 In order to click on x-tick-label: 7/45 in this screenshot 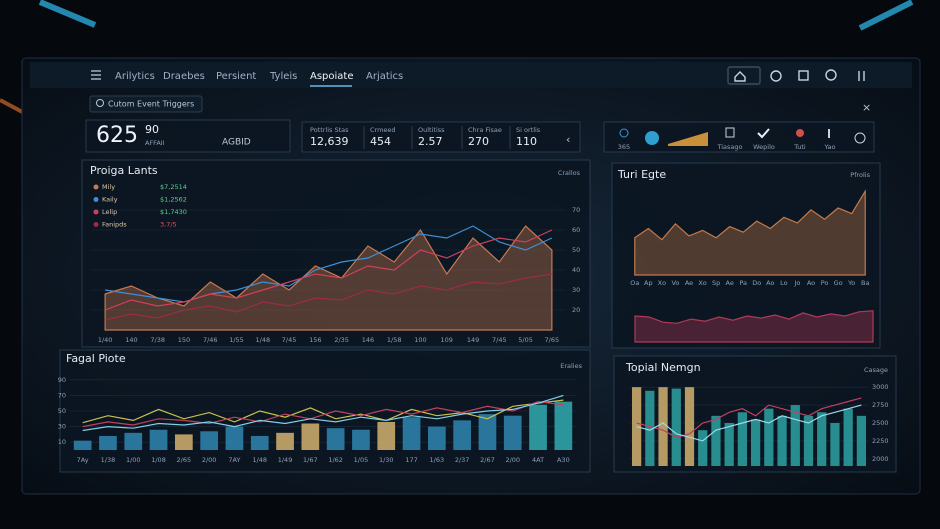, I will do `click(289, 340)`.